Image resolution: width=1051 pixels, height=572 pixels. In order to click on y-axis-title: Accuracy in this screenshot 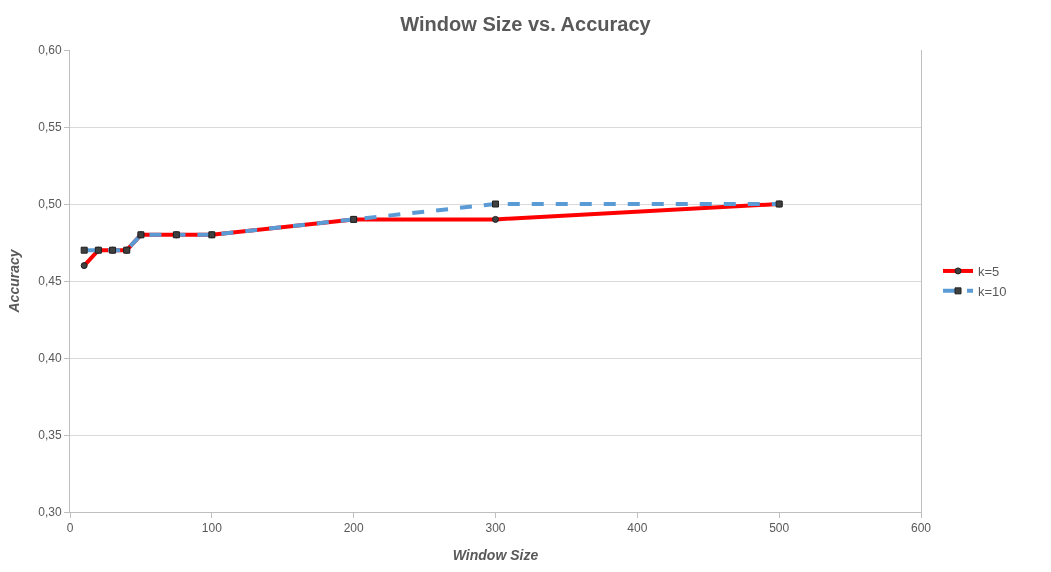, I will do `click(13, 281)`.